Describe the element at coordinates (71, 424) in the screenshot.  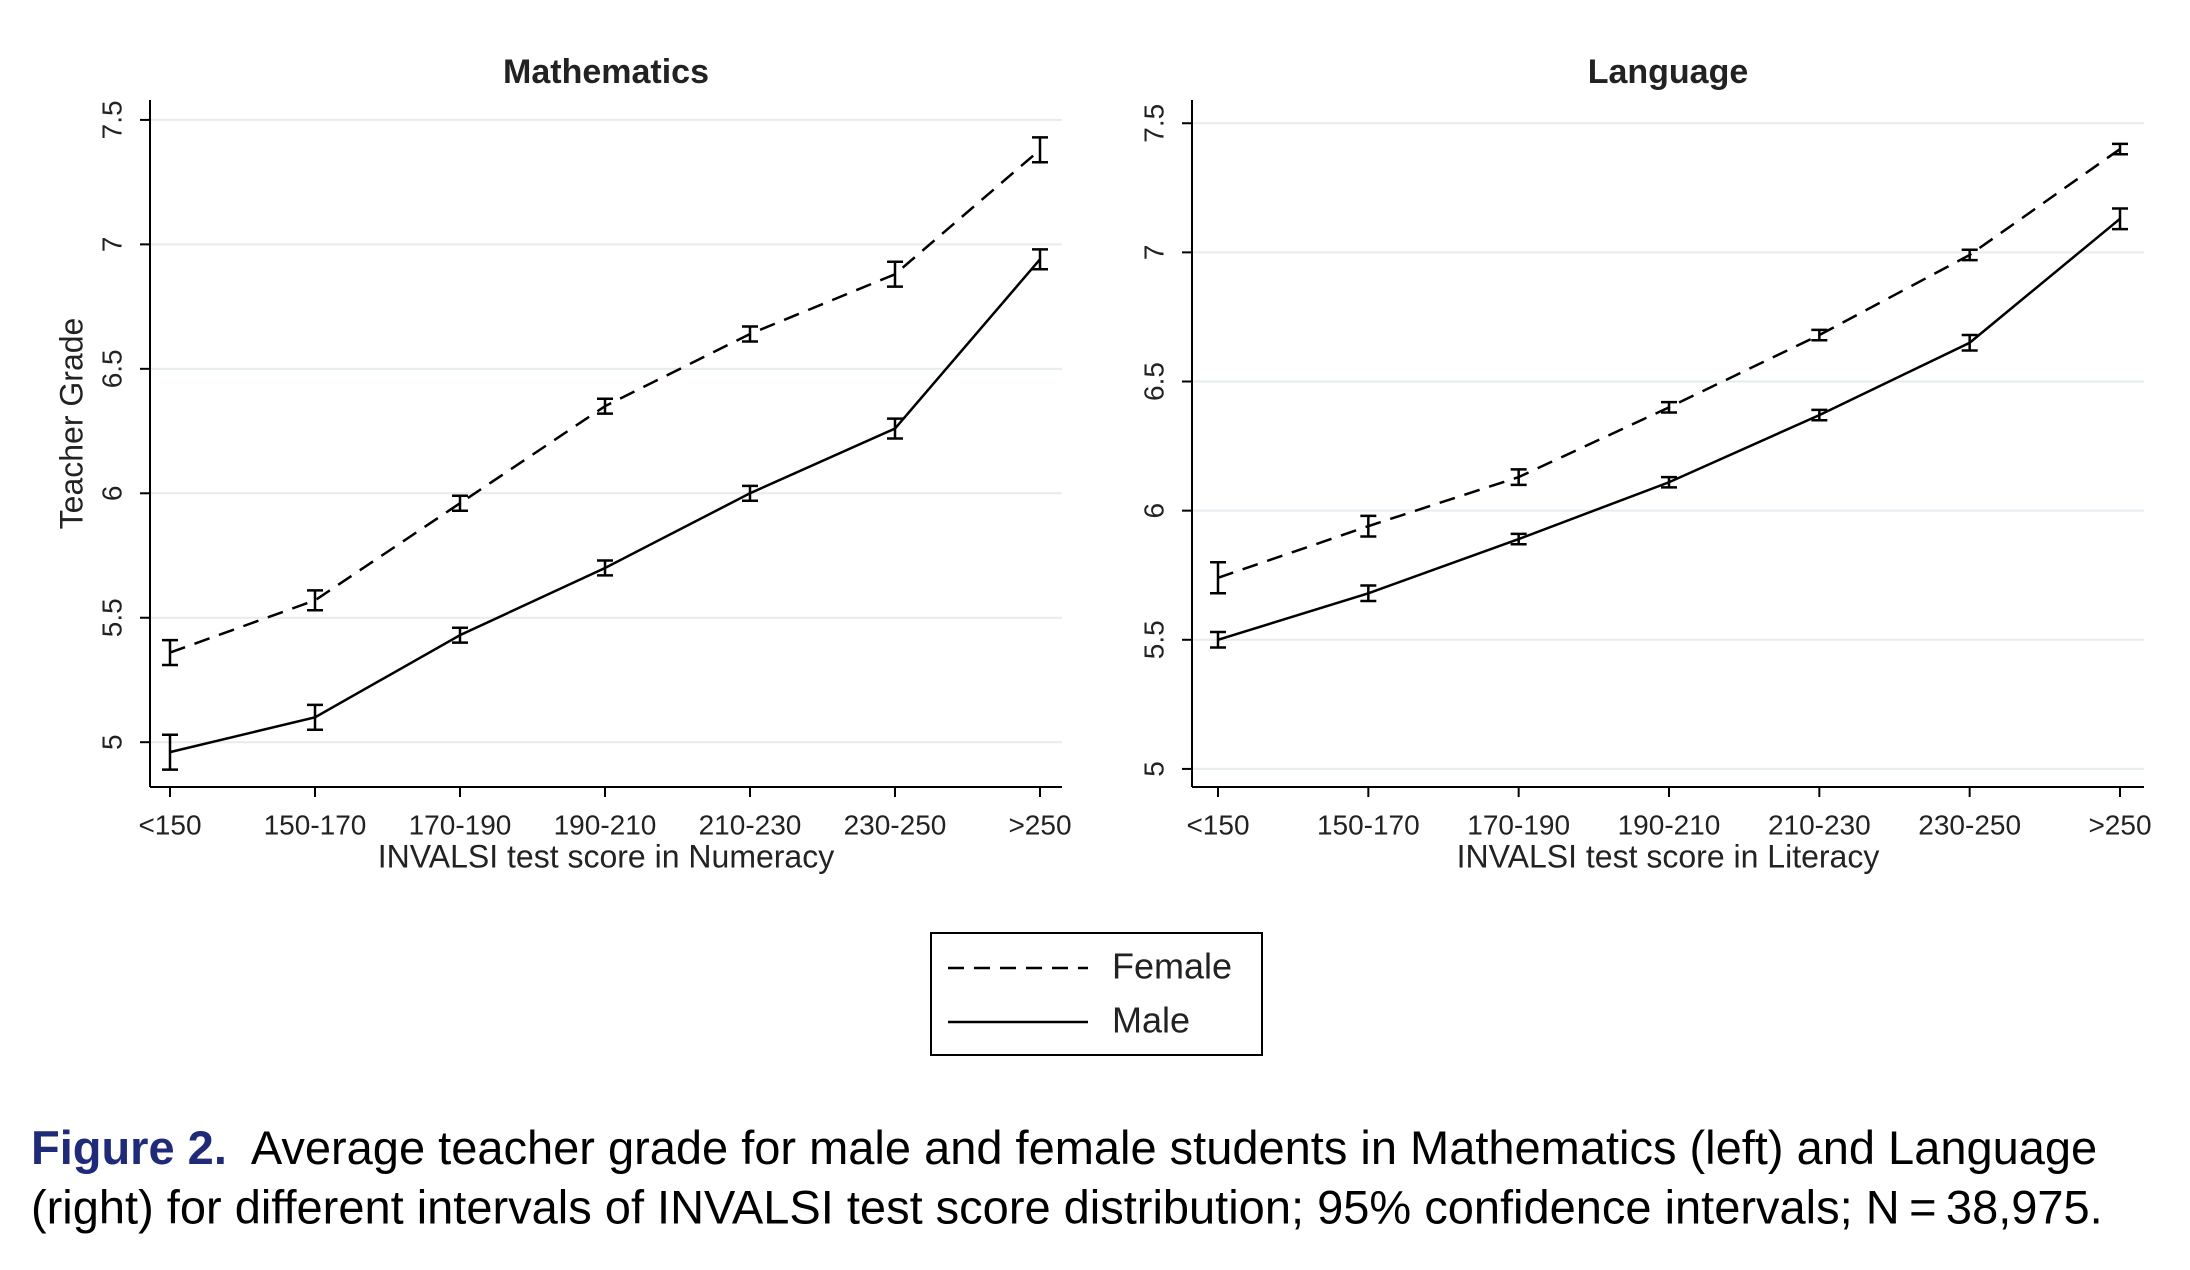
I see `y-axis-title: Teacher Grade` at that location.